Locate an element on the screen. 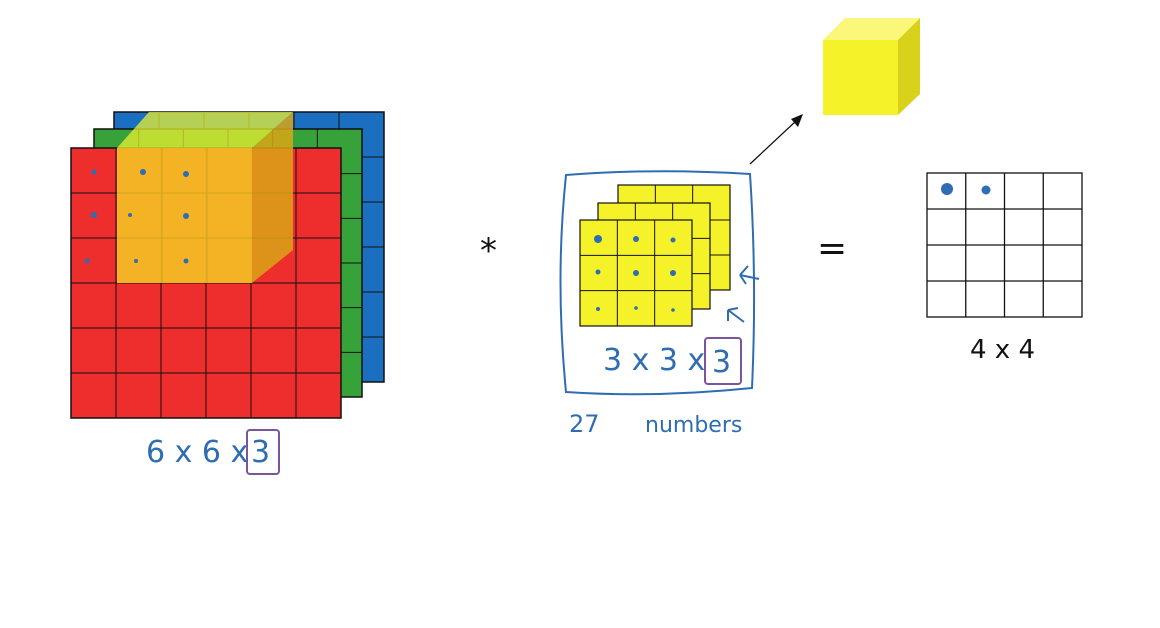  input-size-label: 6 x 6 x 3 is located at coordinates (213, 452).